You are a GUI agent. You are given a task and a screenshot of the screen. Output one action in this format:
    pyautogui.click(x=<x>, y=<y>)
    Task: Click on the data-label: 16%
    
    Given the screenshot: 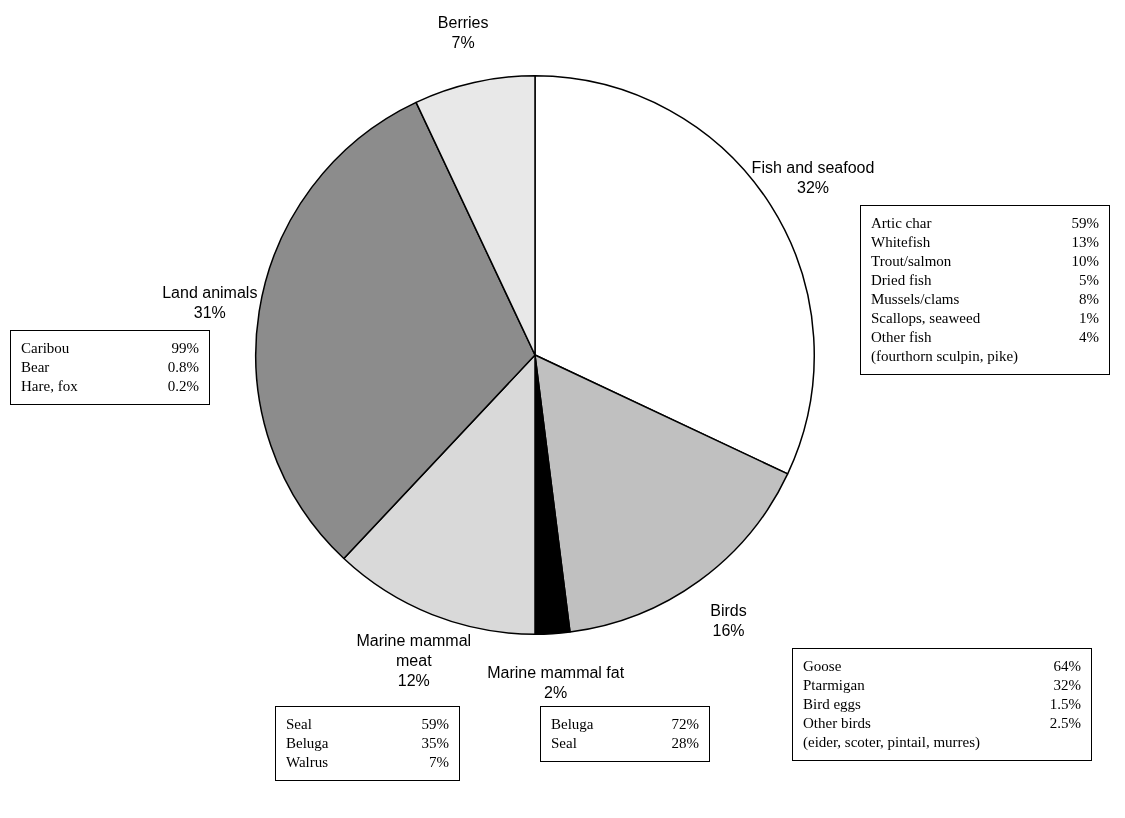 What is the action you would take?
    pyautogui.click(x=728, y=630)
    